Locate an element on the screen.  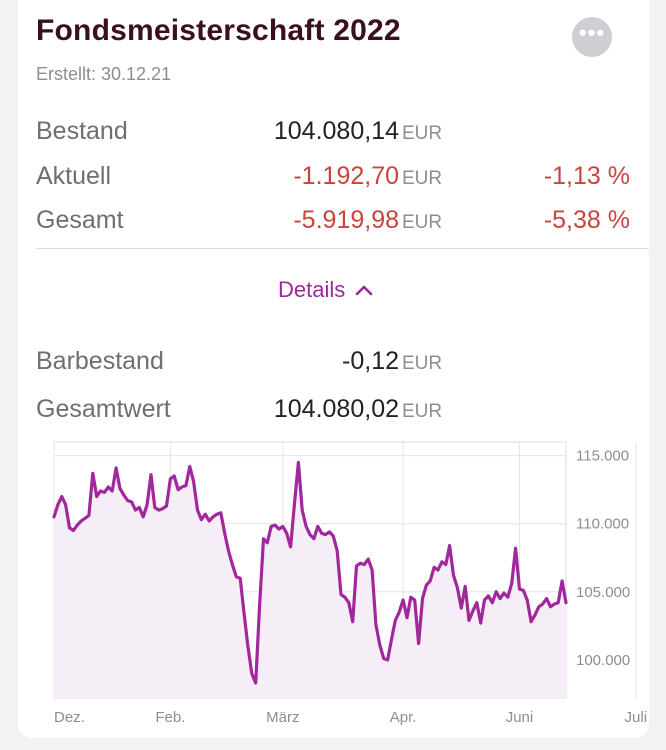
gesamt-row: Gesamt -5.919,98 EUR -5,38 % is located at coordinates (333, 224).